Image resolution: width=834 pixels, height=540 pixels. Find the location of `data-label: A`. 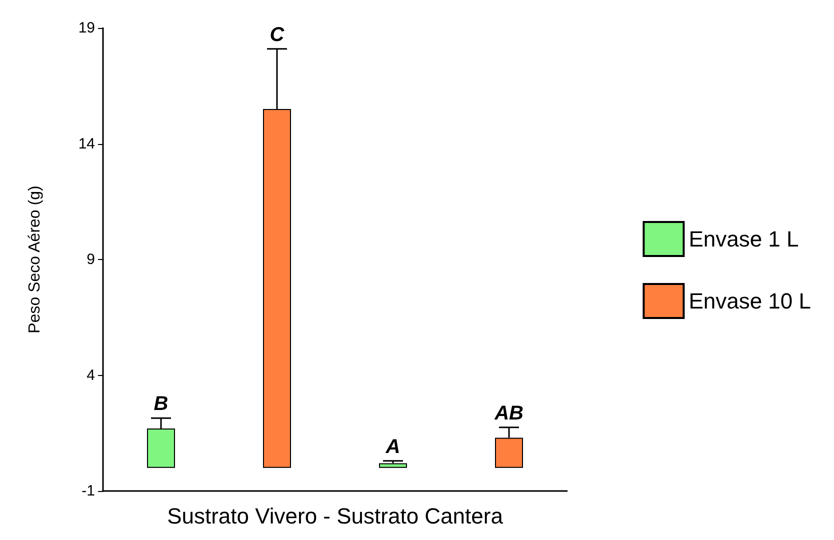

data-label: A is located at coordinates (392, 447).